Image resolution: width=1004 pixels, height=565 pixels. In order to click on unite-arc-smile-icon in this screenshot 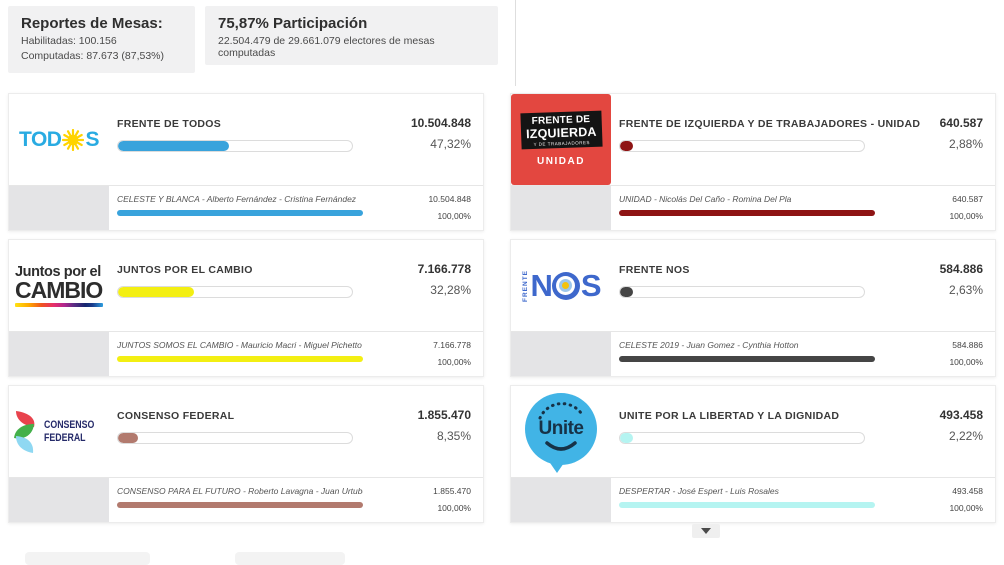, I will do `click(561, 426)`.